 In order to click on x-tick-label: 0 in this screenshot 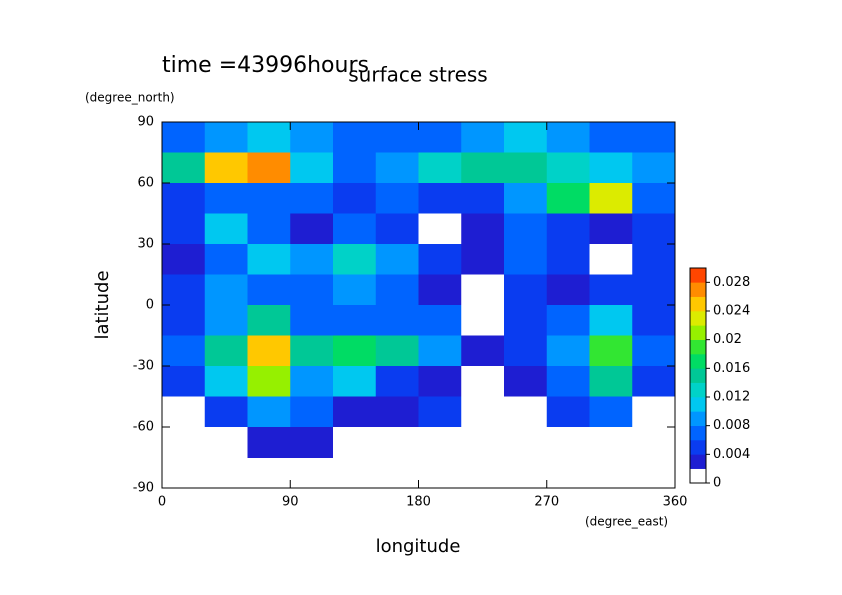, I will do `click(162, 502)`.